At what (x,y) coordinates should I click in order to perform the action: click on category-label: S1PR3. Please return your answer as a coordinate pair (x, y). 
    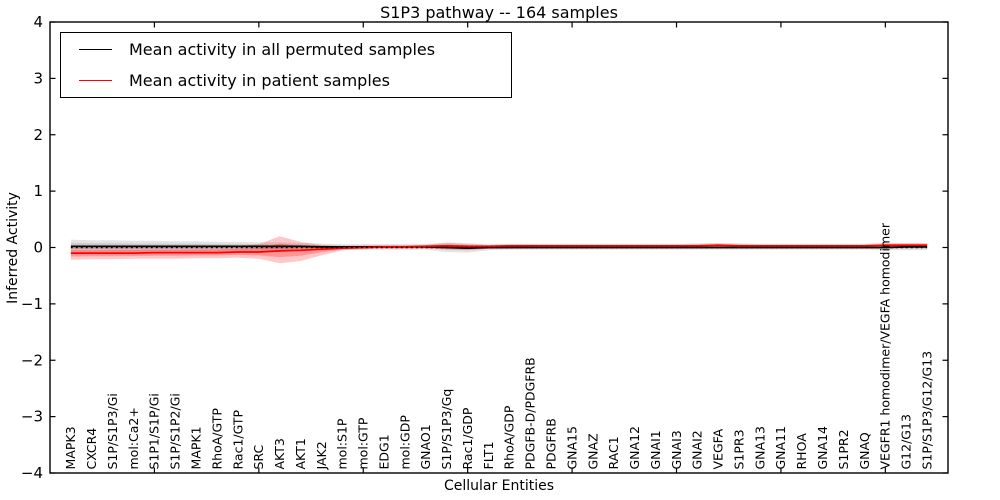
    Looking at the image, I should click on (739, 449).